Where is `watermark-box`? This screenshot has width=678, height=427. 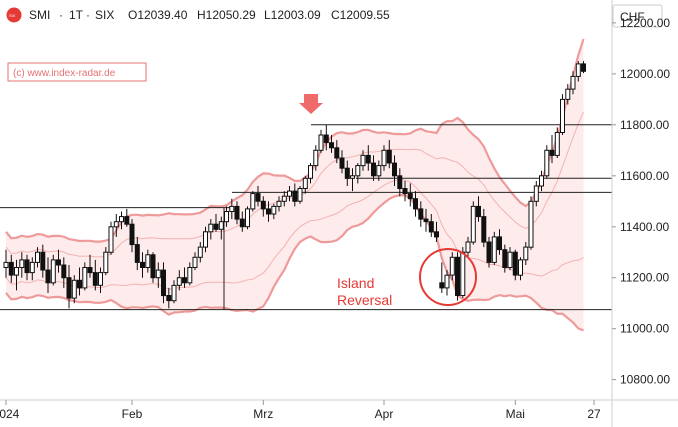 watermark-box is located at coordinates (77, 72).